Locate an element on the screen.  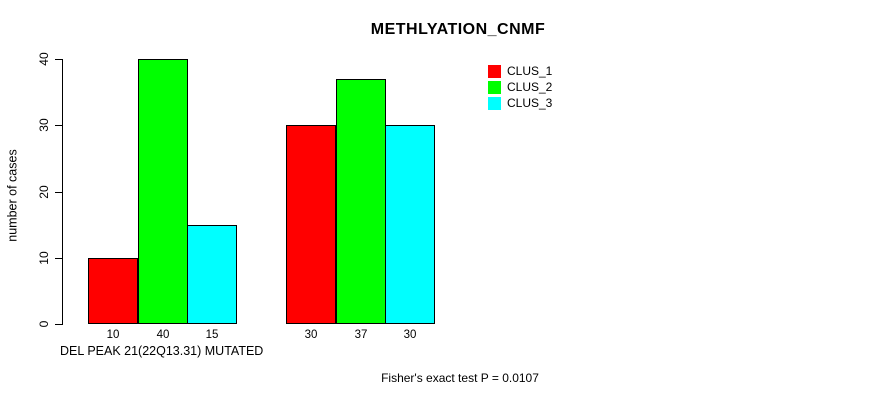
y-tick-label-20: 20 is located at coordinates (44, 192).